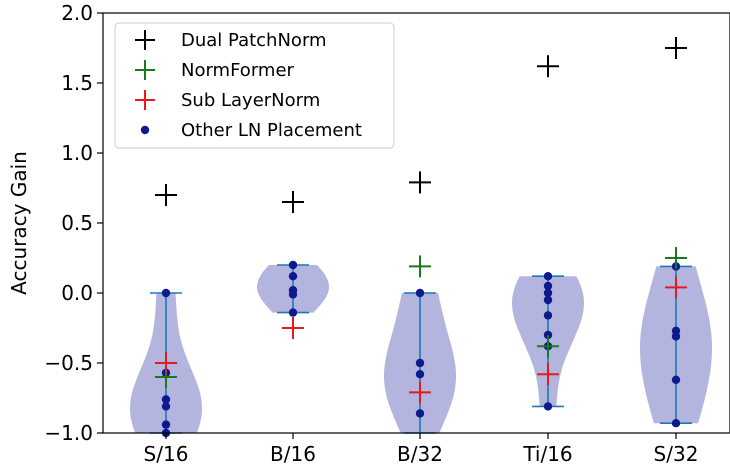  I want to click on legend-other-ln-placement-marker, so click(145, 130).